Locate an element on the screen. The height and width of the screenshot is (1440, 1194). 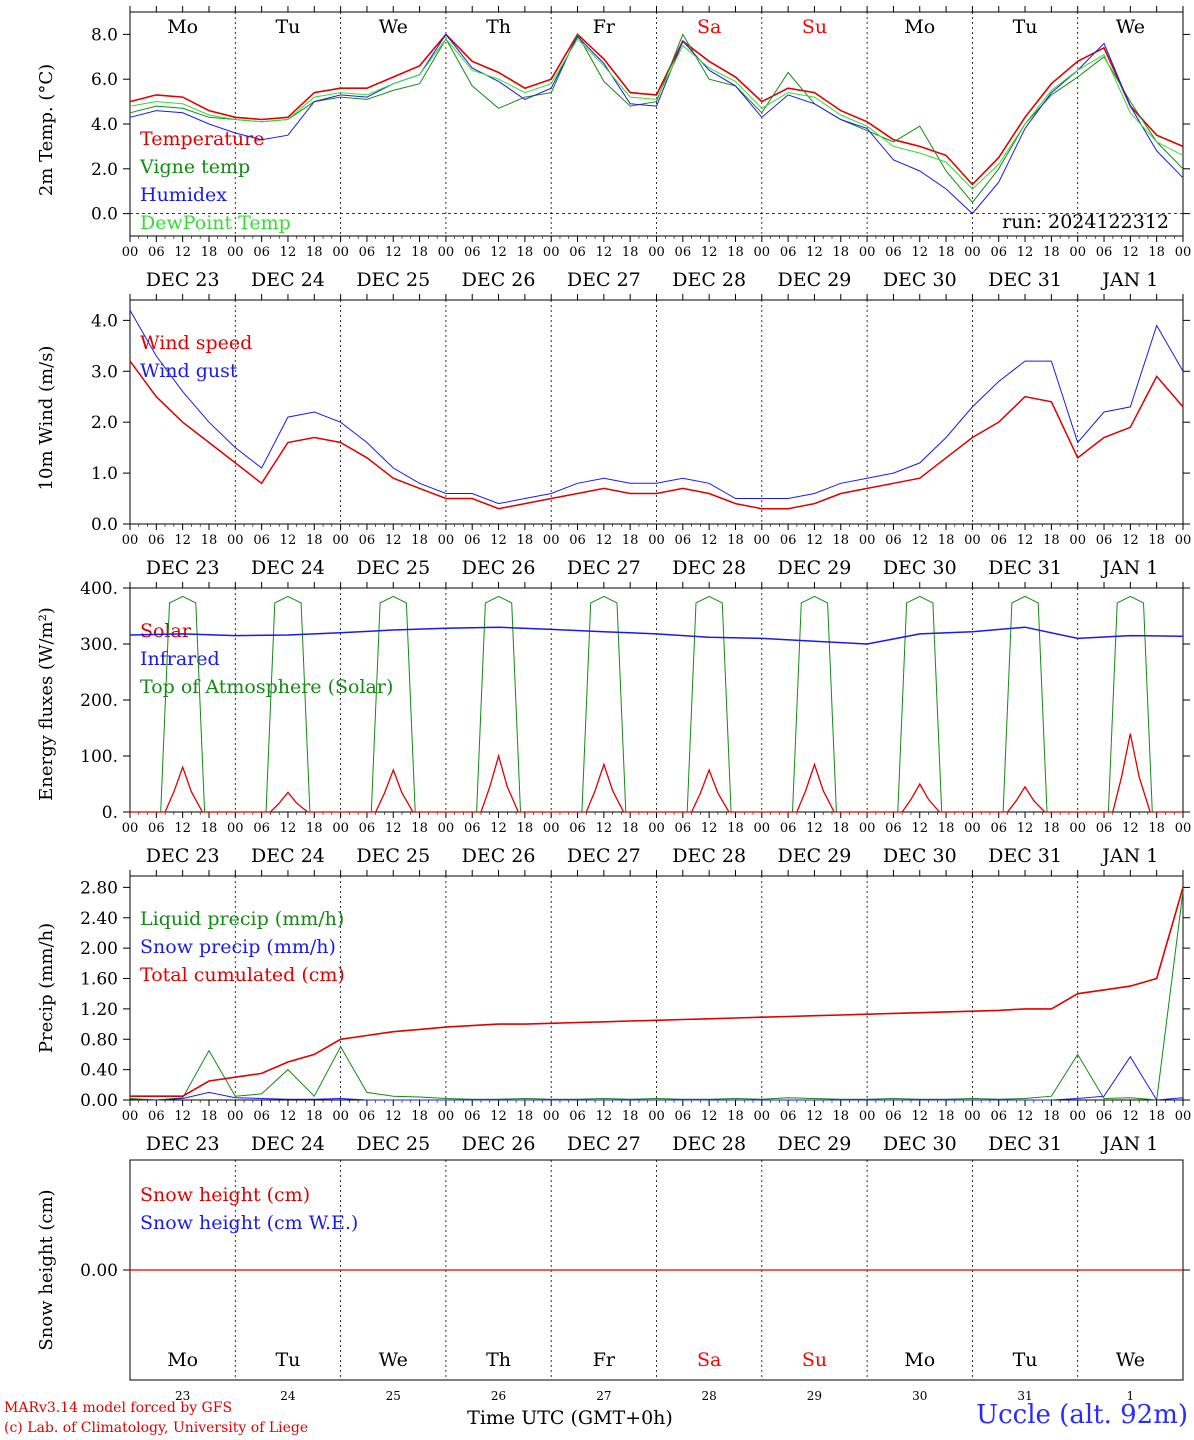
date-label: DEC 28 is located at coordinates (709, 280).